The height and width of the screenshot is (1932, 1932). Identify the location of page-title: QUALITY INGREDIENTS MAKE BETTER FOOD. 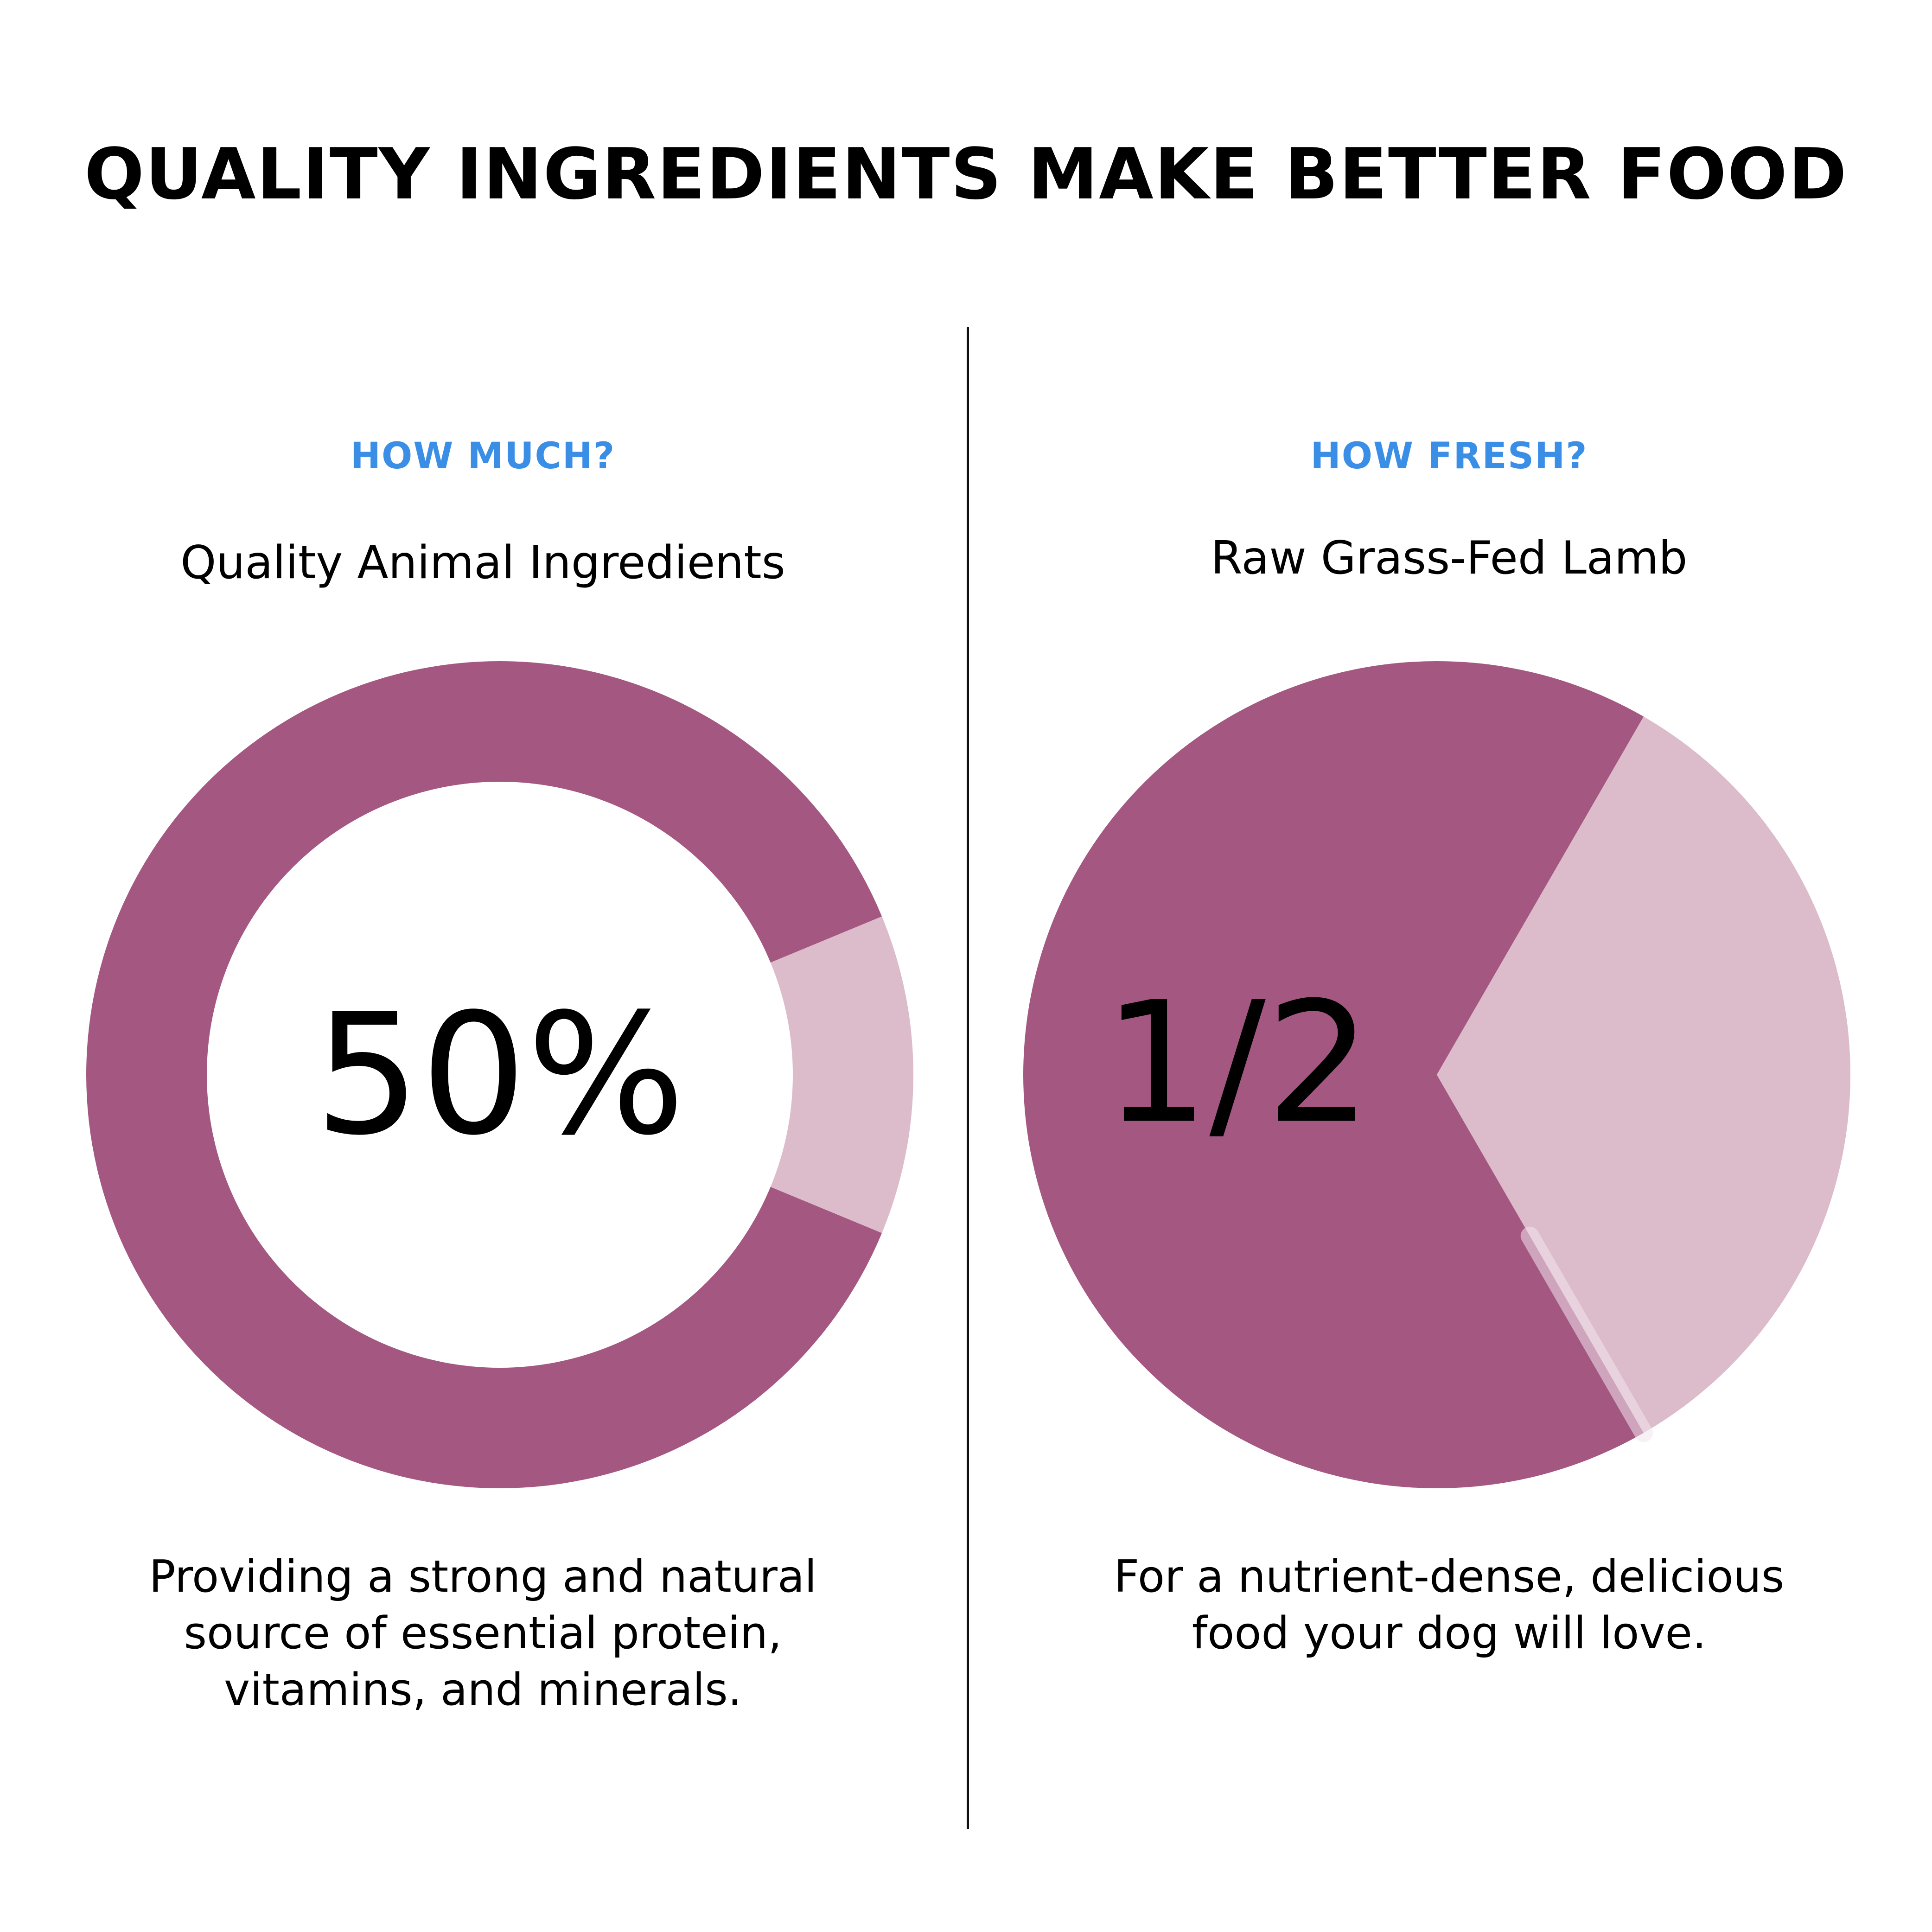
(966, 174).